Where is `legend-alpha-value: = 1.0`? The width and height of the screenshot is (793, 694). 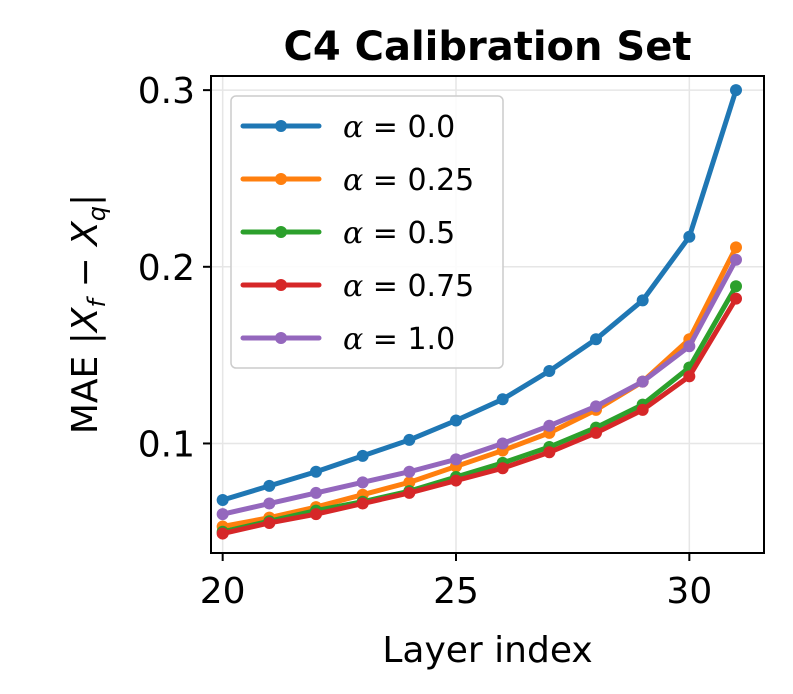 legend-alpha-value: = 1.0 is located at coordinates (409, 339).